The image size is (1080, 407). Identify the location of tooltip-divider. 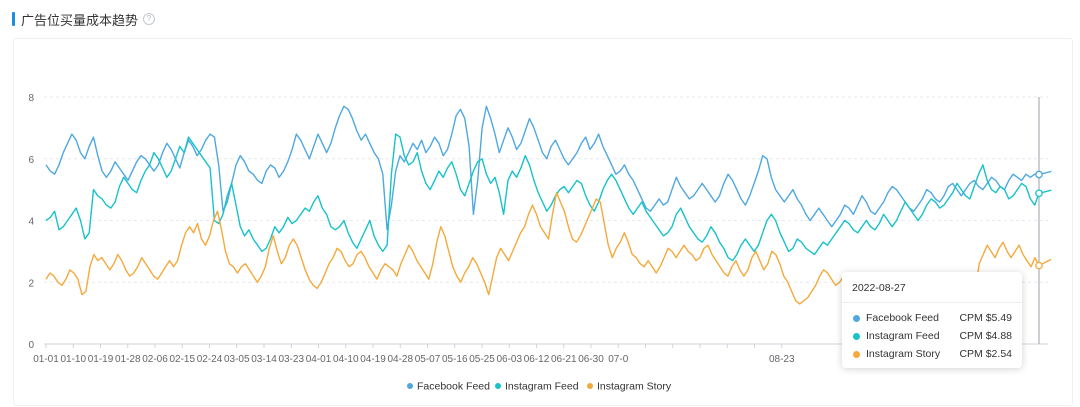
(932, 302).